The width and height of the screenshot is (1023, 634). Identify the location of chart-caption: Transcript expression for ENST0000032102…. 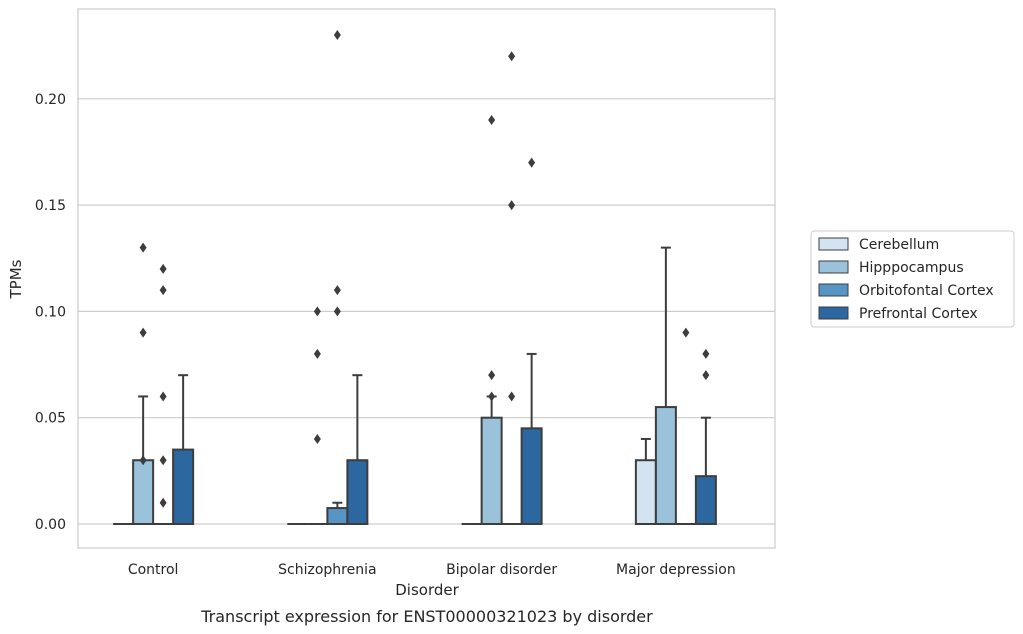
(426, 616).